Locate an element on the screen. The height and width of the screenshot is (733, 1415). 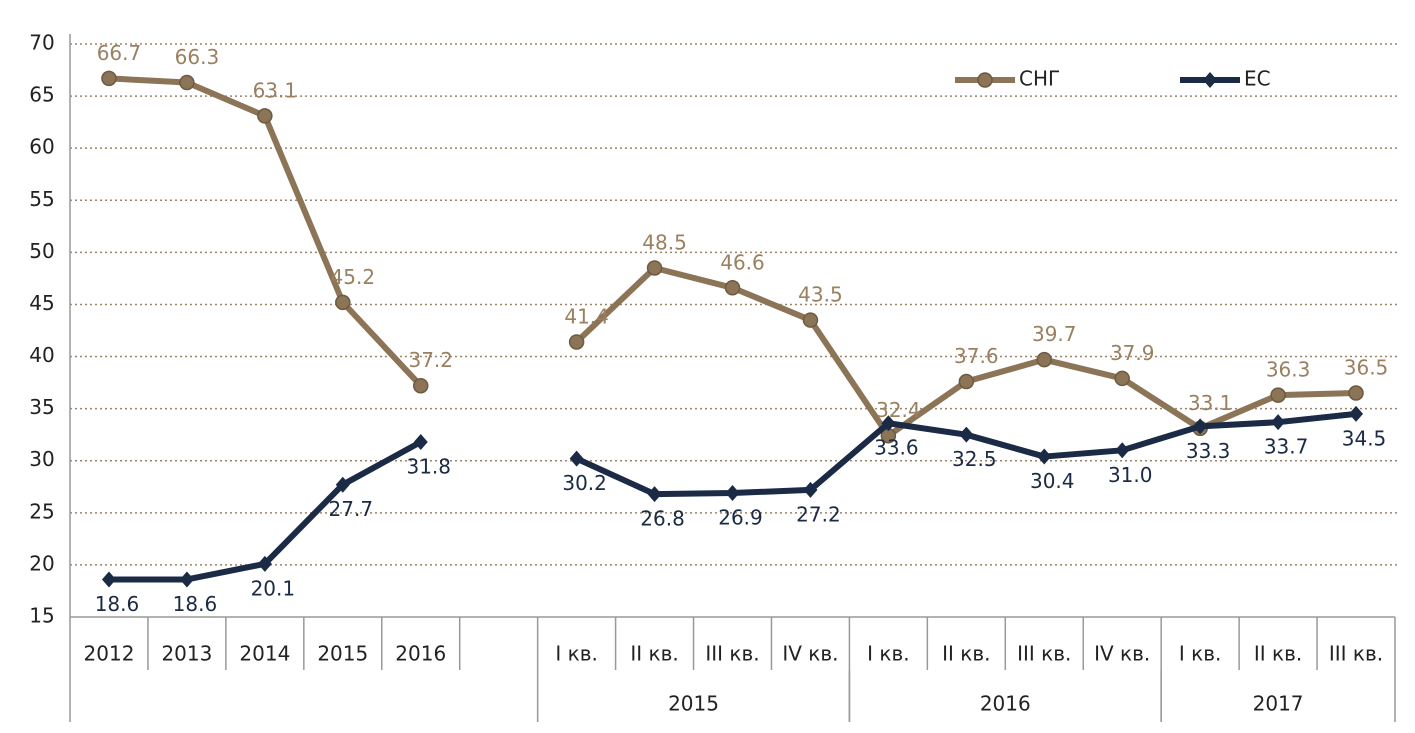
y-tick-label: 15 is located at coordinates (41, 616).